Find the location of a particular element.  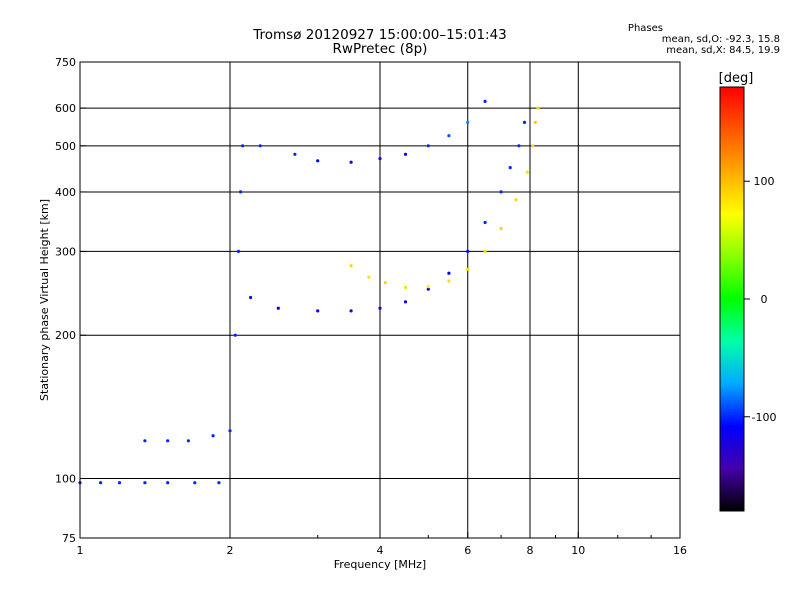

x-tick-label-0: 1 is located at coordinates (80, 550).